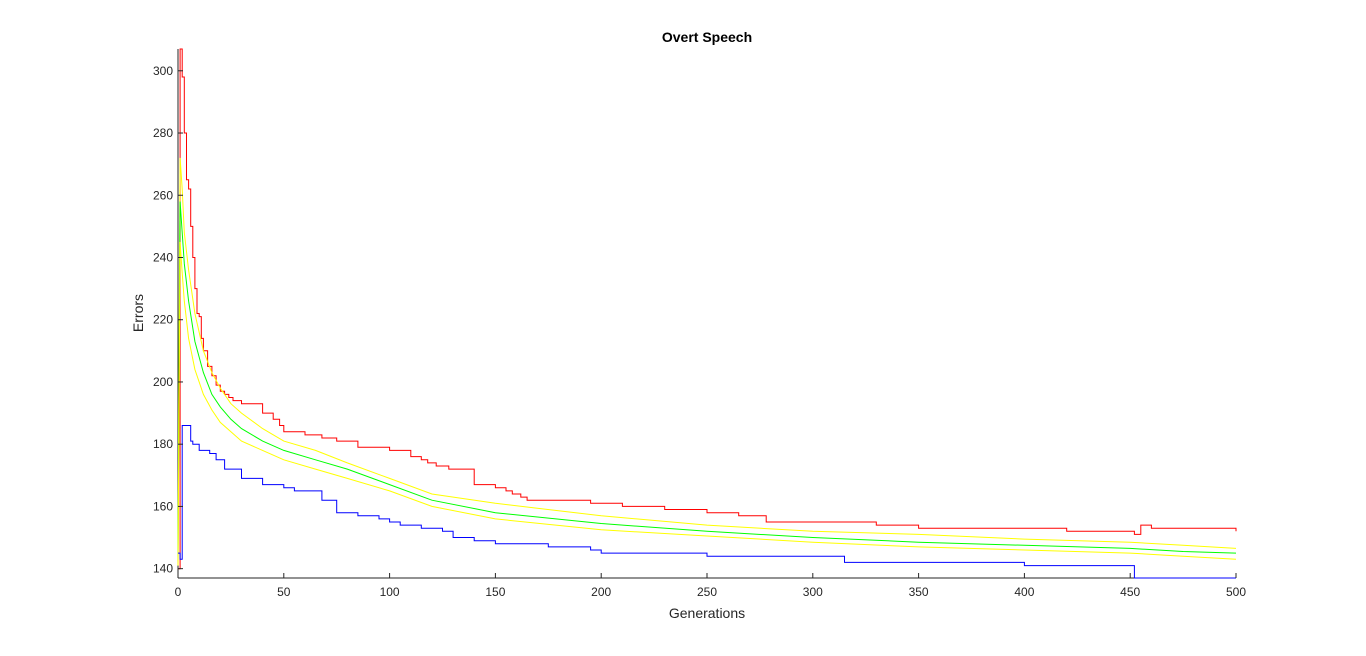  Describe the element at coordinates (1236, 592) in the screenshot. I see `x-tick-label: 500` at that location.